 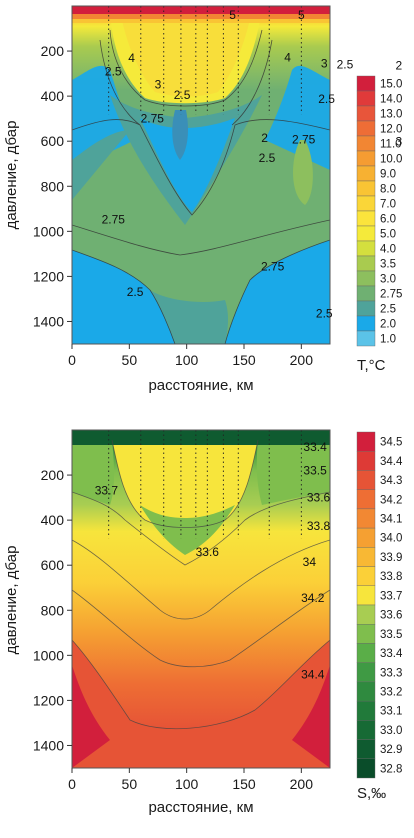 I want to click on salinity-x-tick-label: 150, so click(x=244, y=784).